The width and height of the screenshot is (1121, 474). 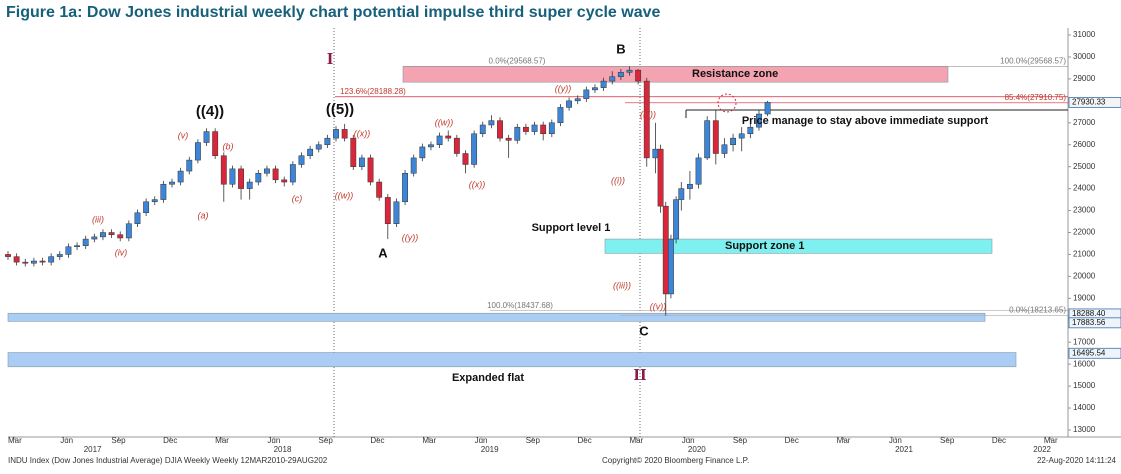 I want to click on y-tick-label: 30000, so click(x=1084, y=56).